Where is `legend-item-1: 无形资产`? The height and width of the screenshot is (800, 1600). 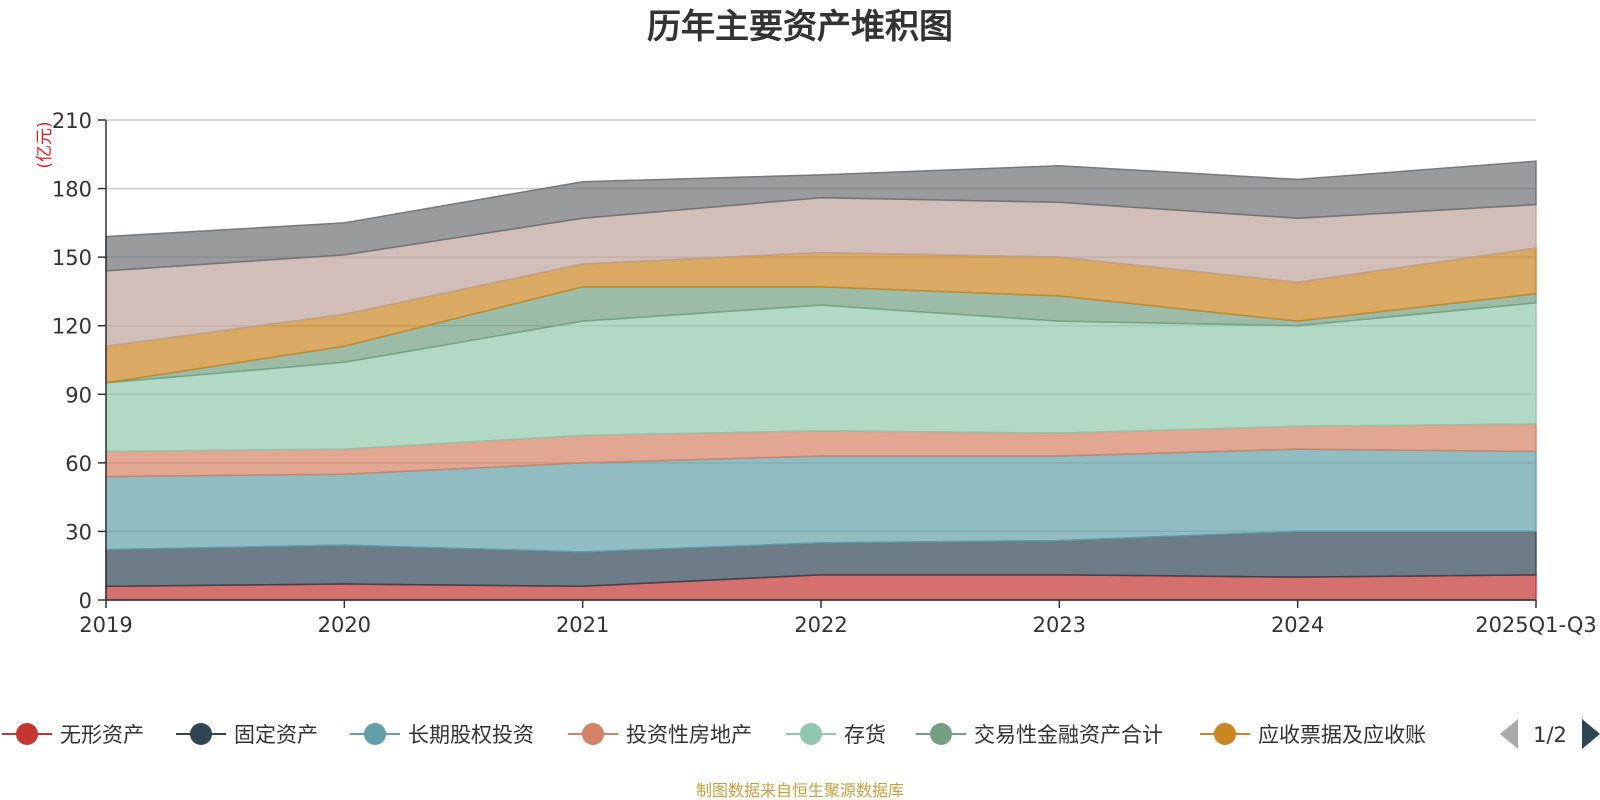
legend-item-1: 无形资产 is located at coordinates (73, 735).